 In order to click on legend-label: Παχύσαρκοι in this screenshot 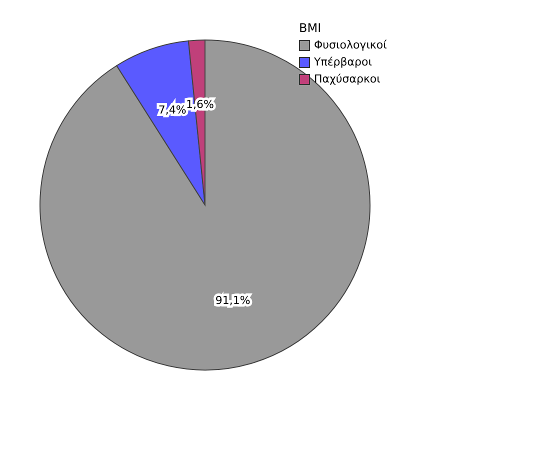, I will do `click(347, 79)`.